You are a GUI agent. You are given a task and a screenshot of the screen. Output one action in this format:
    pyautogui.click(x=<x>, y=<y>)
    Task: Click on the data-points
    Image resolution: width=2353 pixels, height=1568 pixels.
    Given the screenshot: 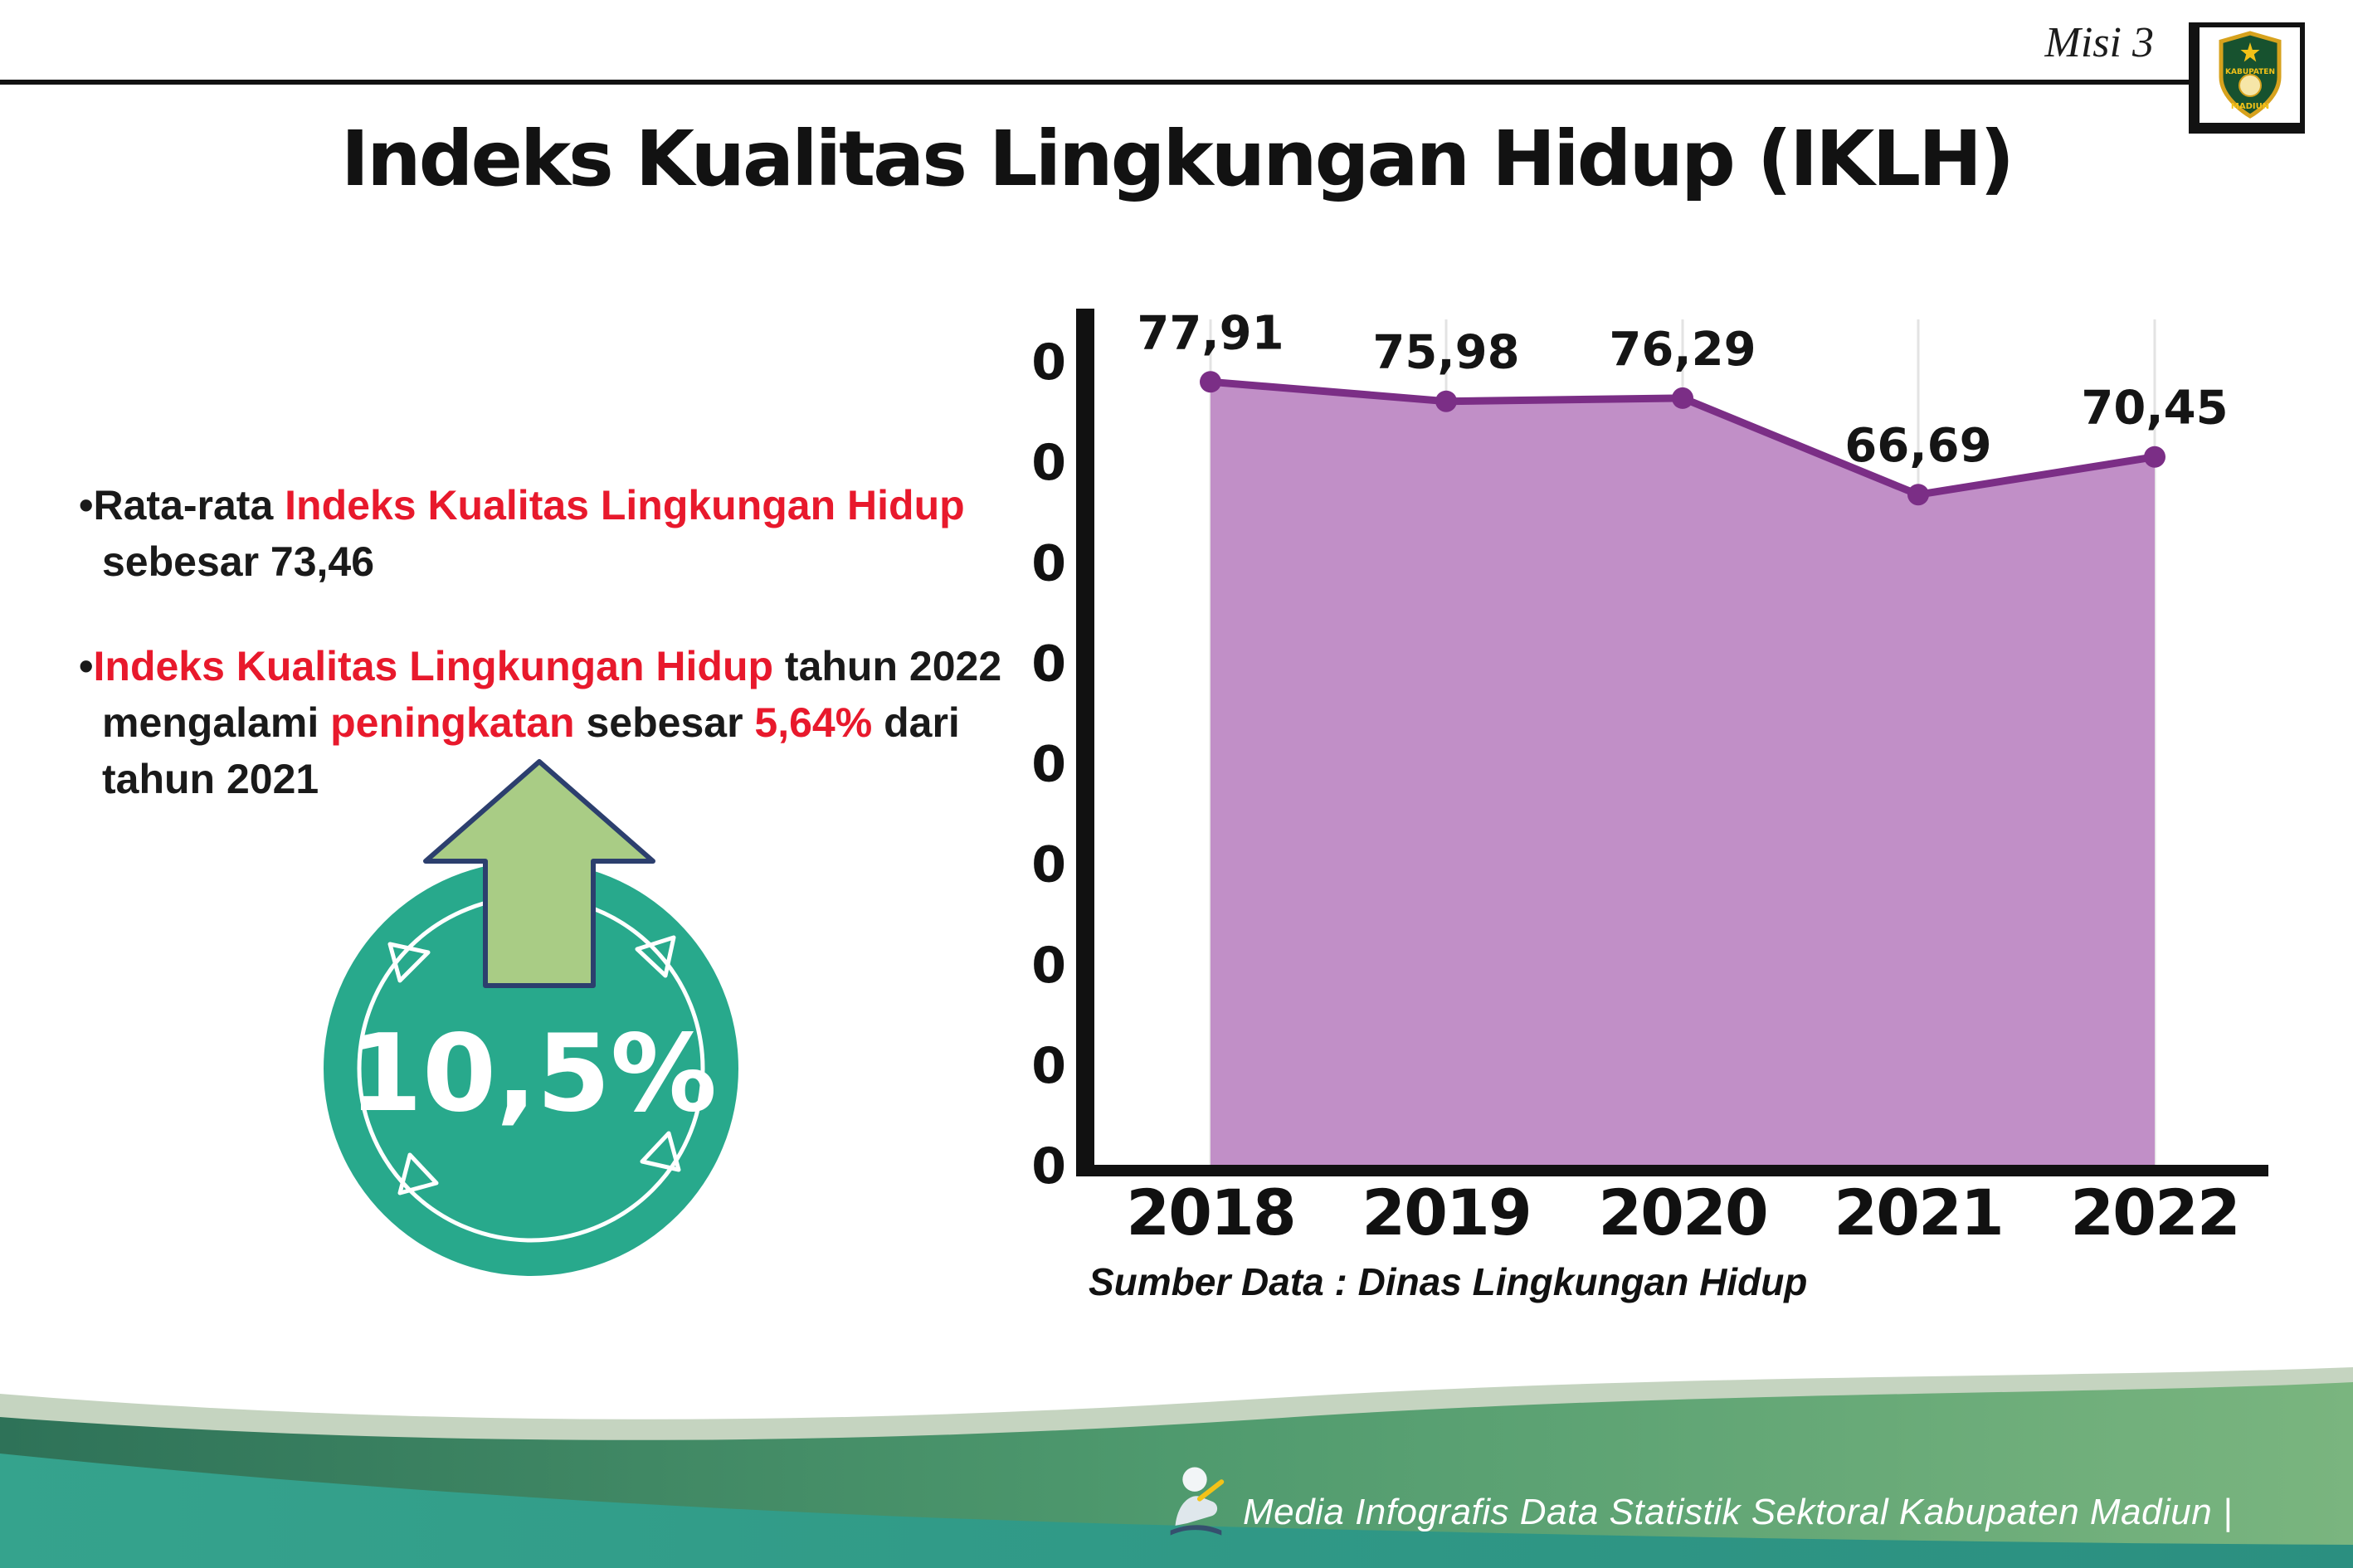 What is the action you would take?
    pyautogui.click(x=1682, y=438)
    